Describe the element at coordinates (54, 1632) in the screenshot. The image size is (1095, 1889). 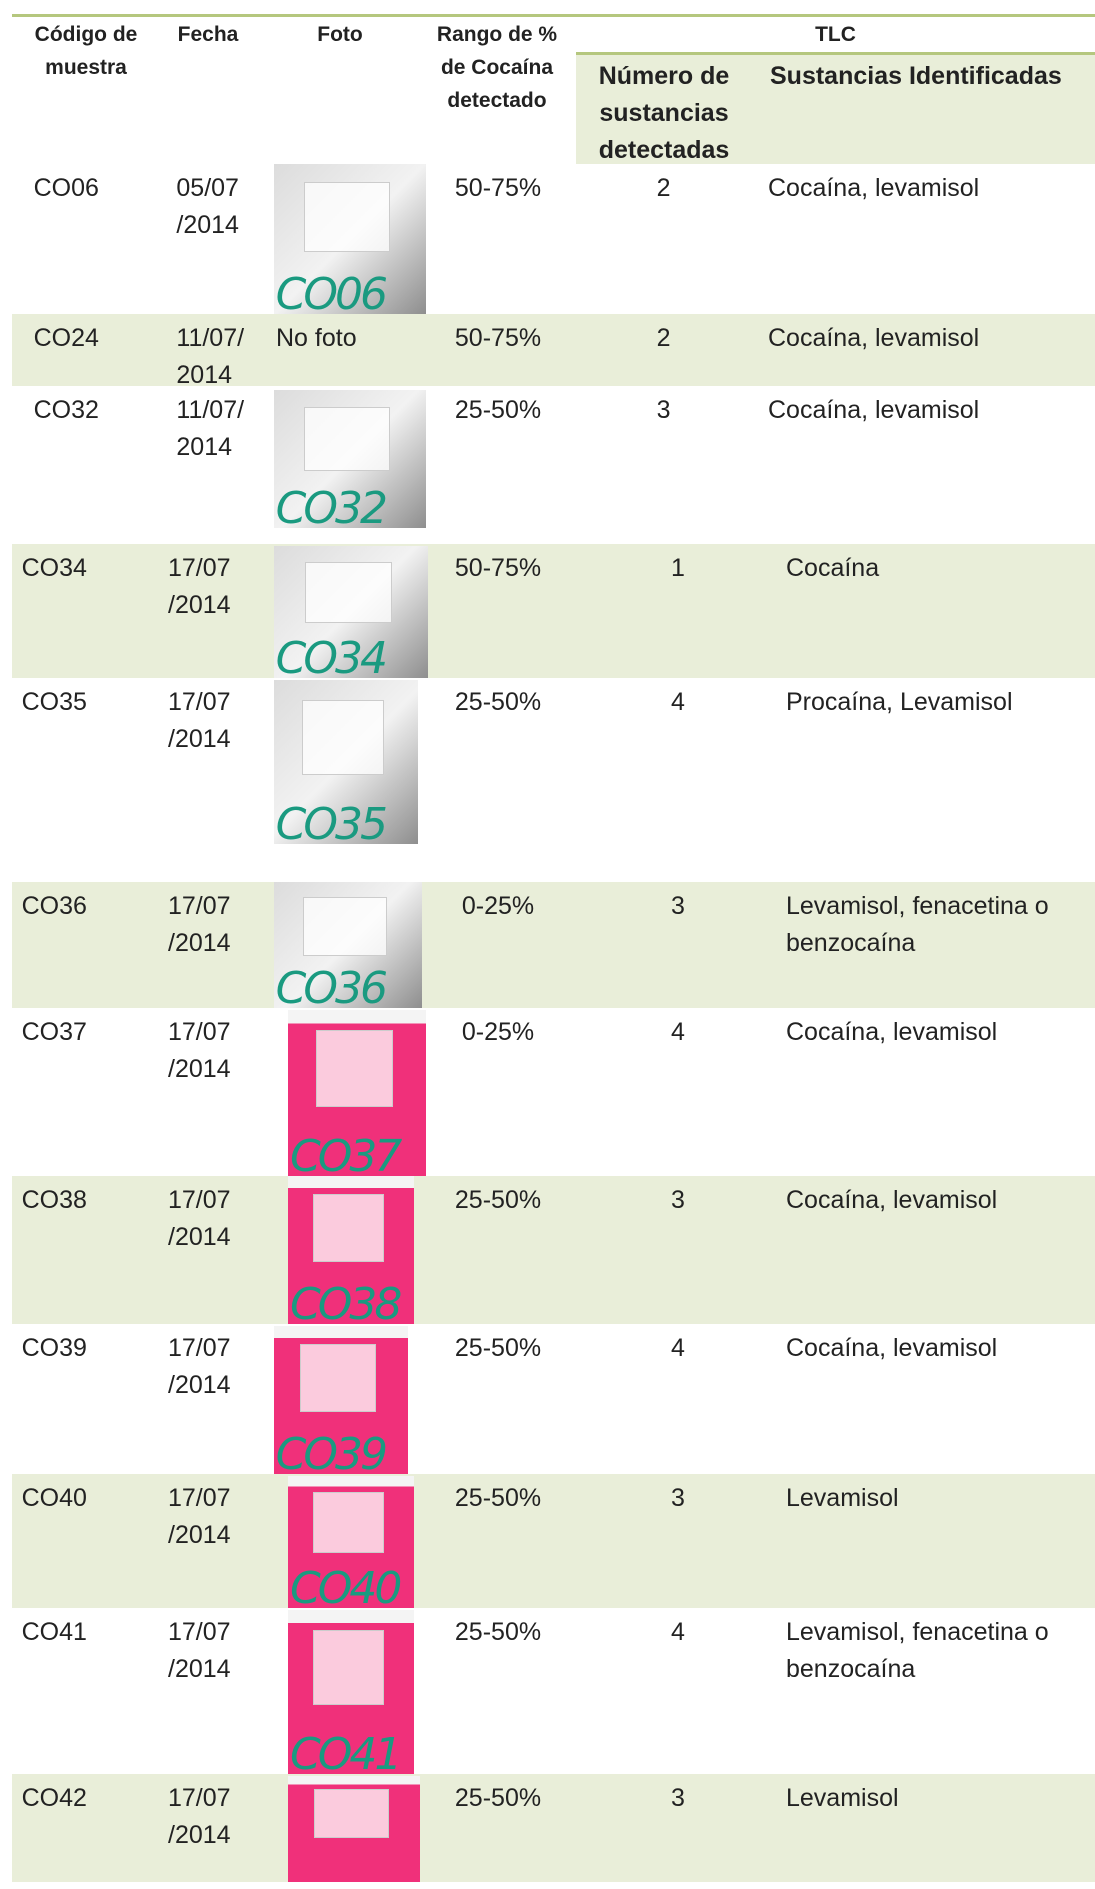
I see `code: CO41` at that location.